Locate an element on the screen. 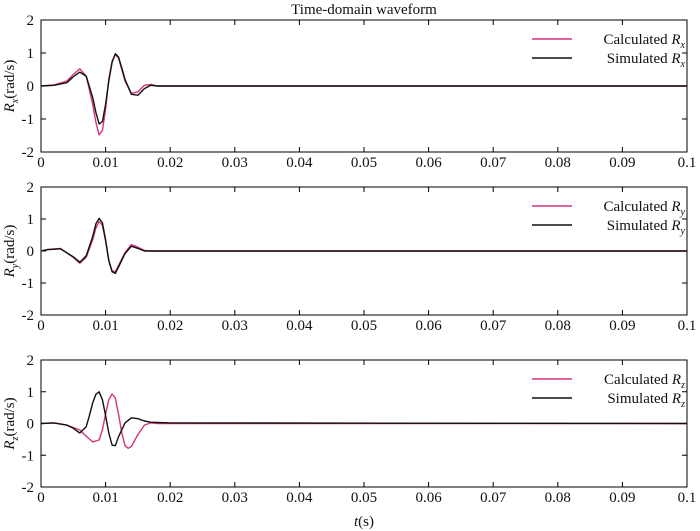 The height and width of the screenshot is (531, 700). y-axis-label: Rx(rad/s) is located at coordinates (11, 87).